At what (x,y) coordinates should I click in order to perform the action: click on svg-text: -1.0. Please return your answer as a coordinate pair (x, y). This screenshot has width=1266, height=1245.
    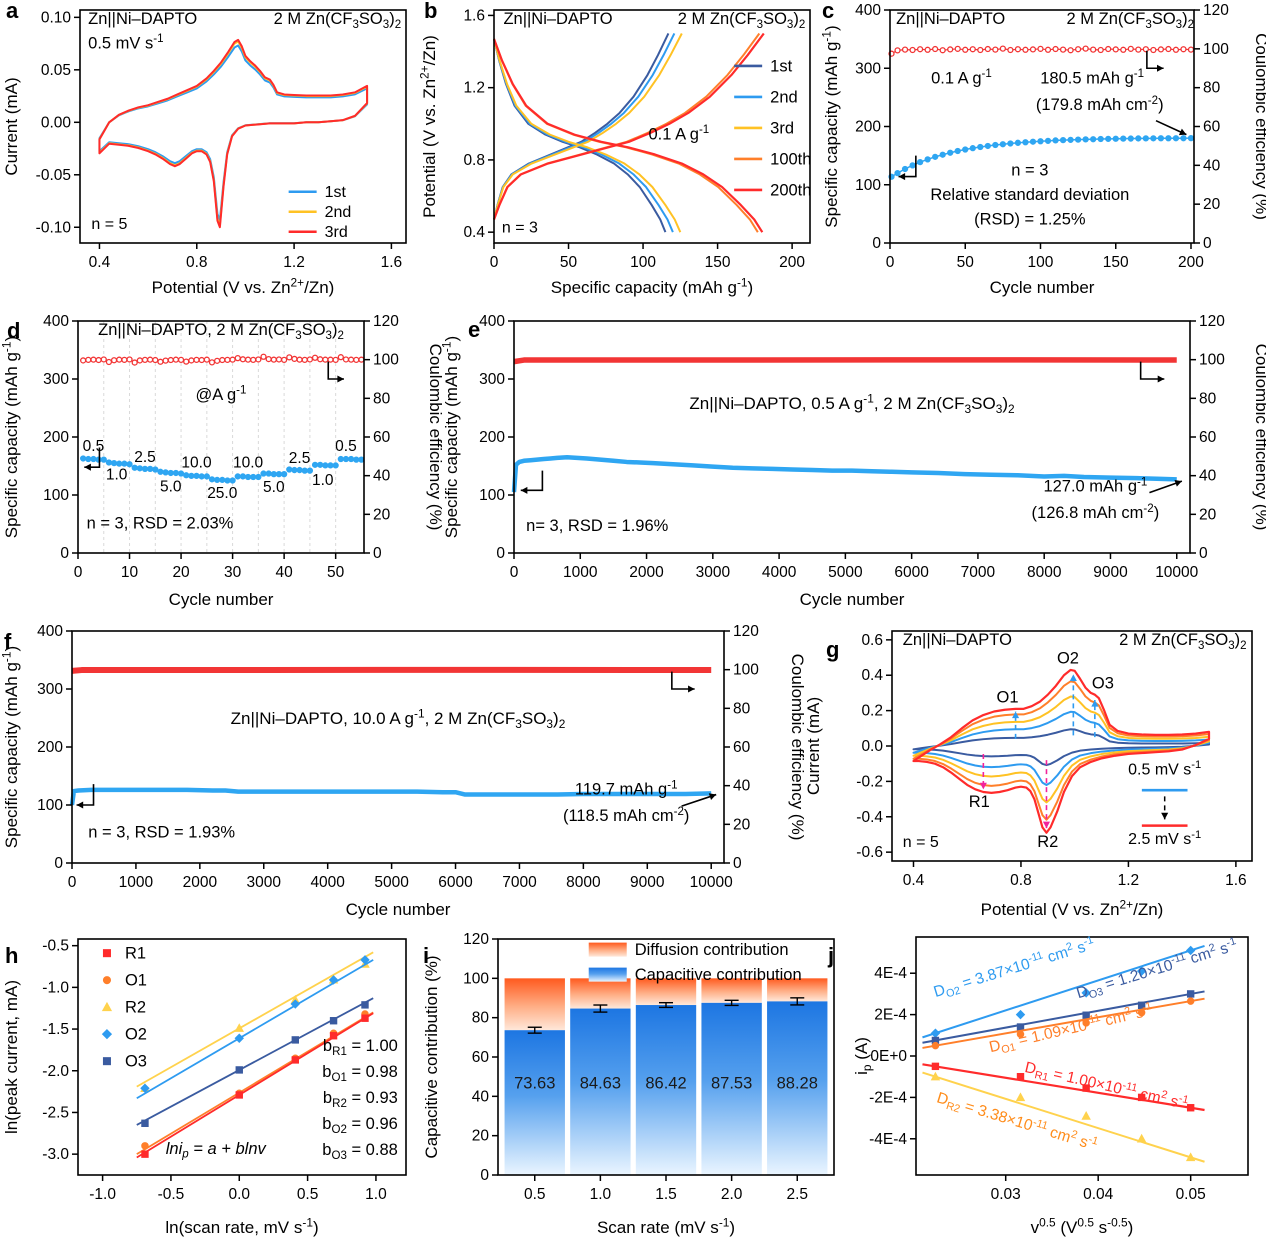
    Looking at the image, I should click on (102, 1194).